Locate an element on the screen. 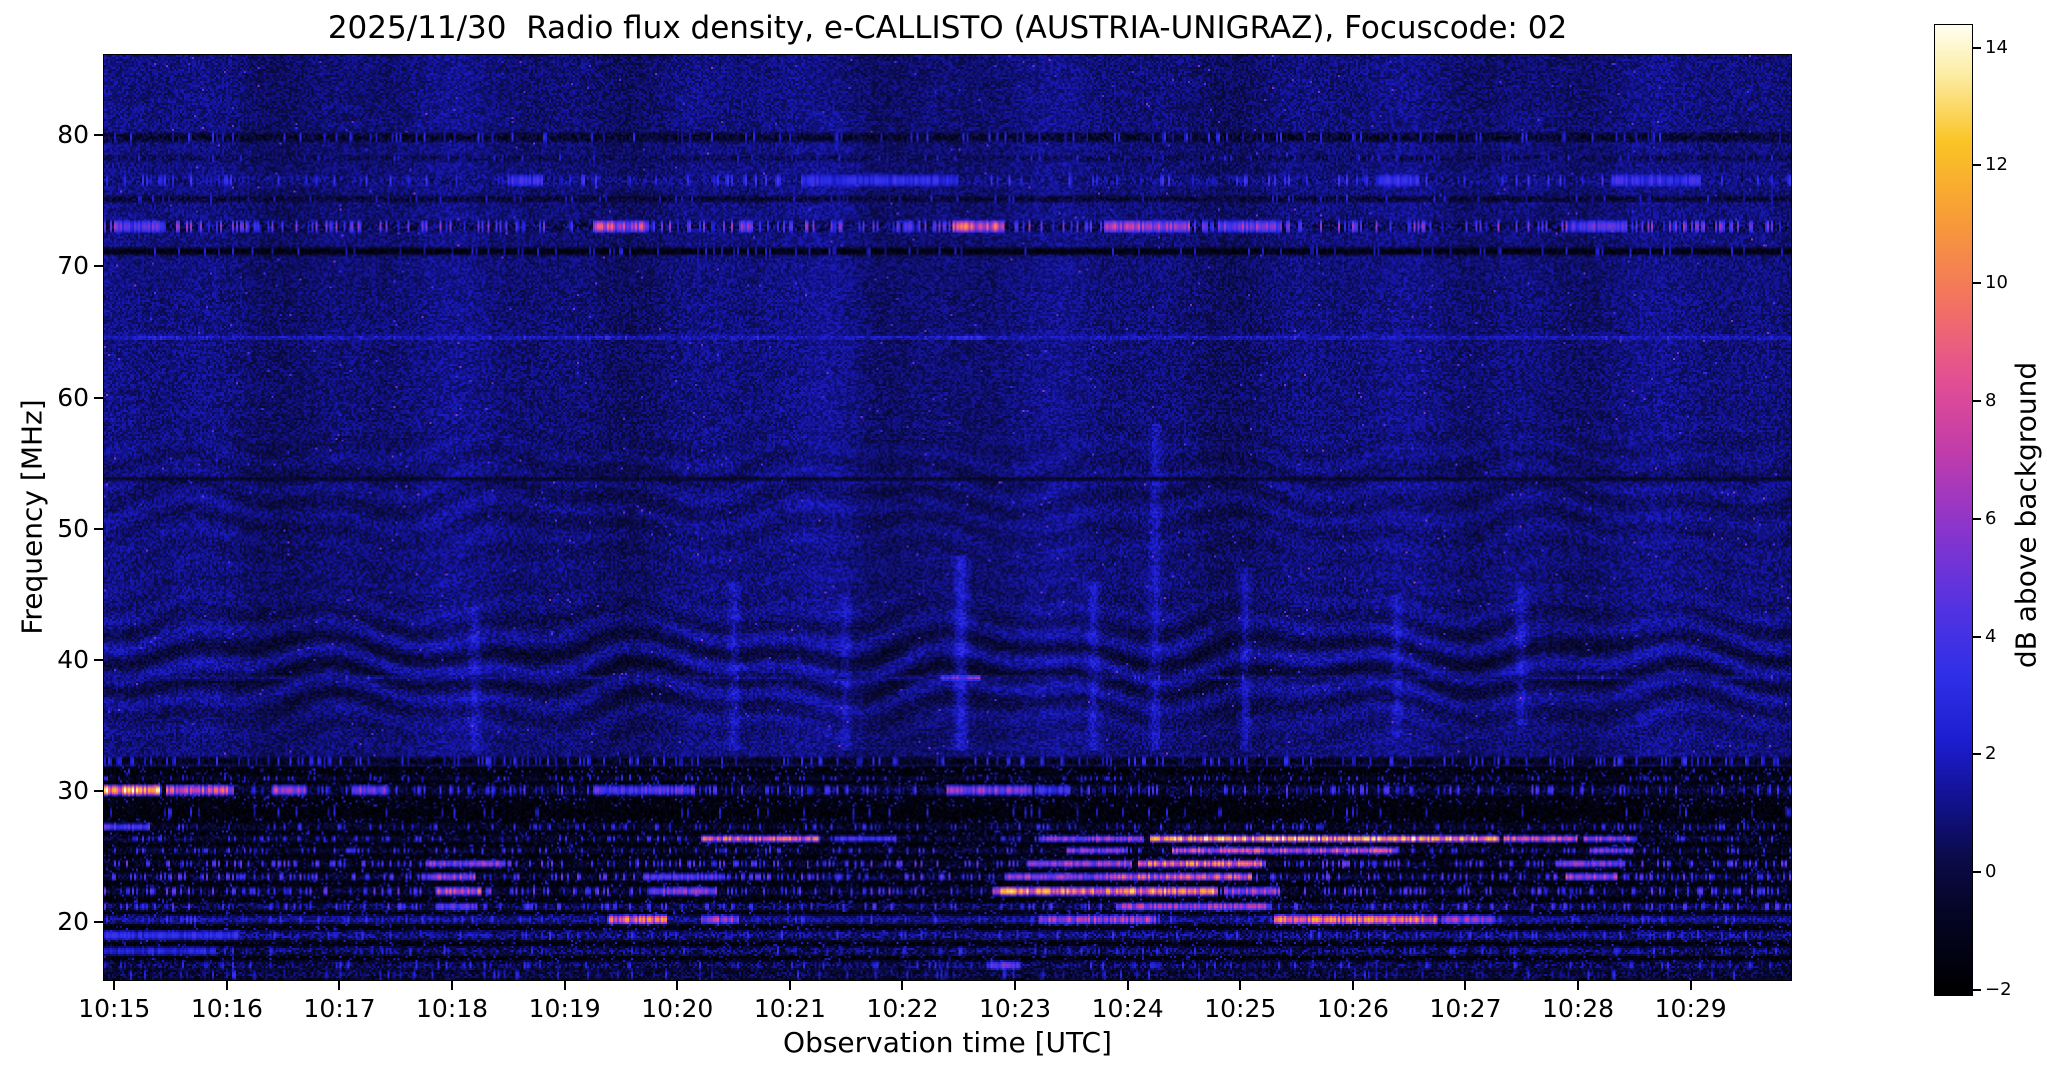 Image resolution: width=2047 pixels, height=1067 pixels. x-tick-label: 10:22 is located at coordinates (902, 1008).